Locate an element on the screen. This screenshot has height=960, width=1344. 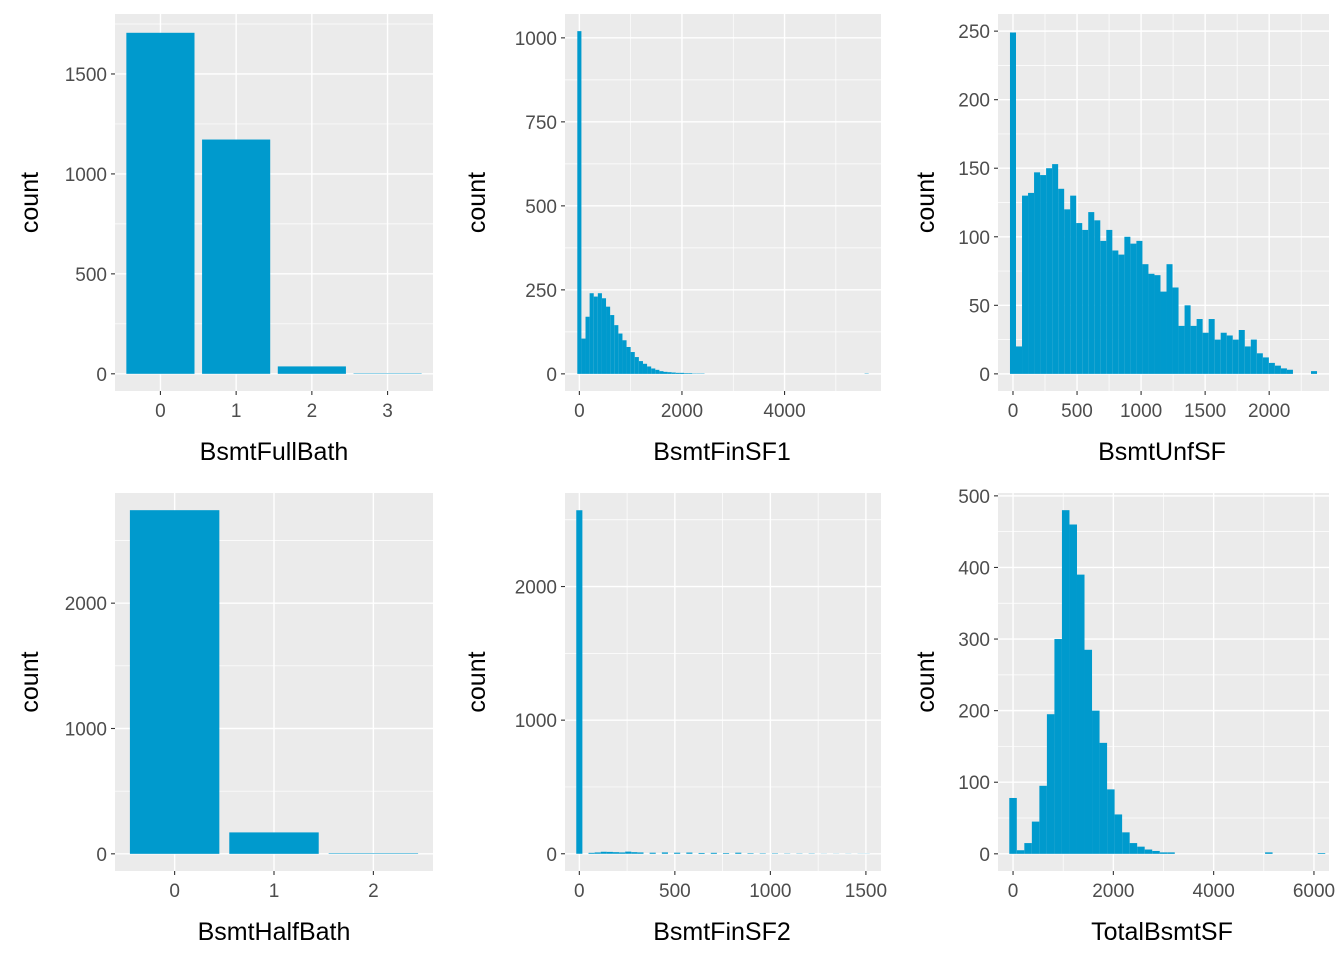
panel-BsmtFinSF2: 0 1000 2000 0 500 1000 1500 BsmtFinSF2 count is located at coordinates (675, 719).